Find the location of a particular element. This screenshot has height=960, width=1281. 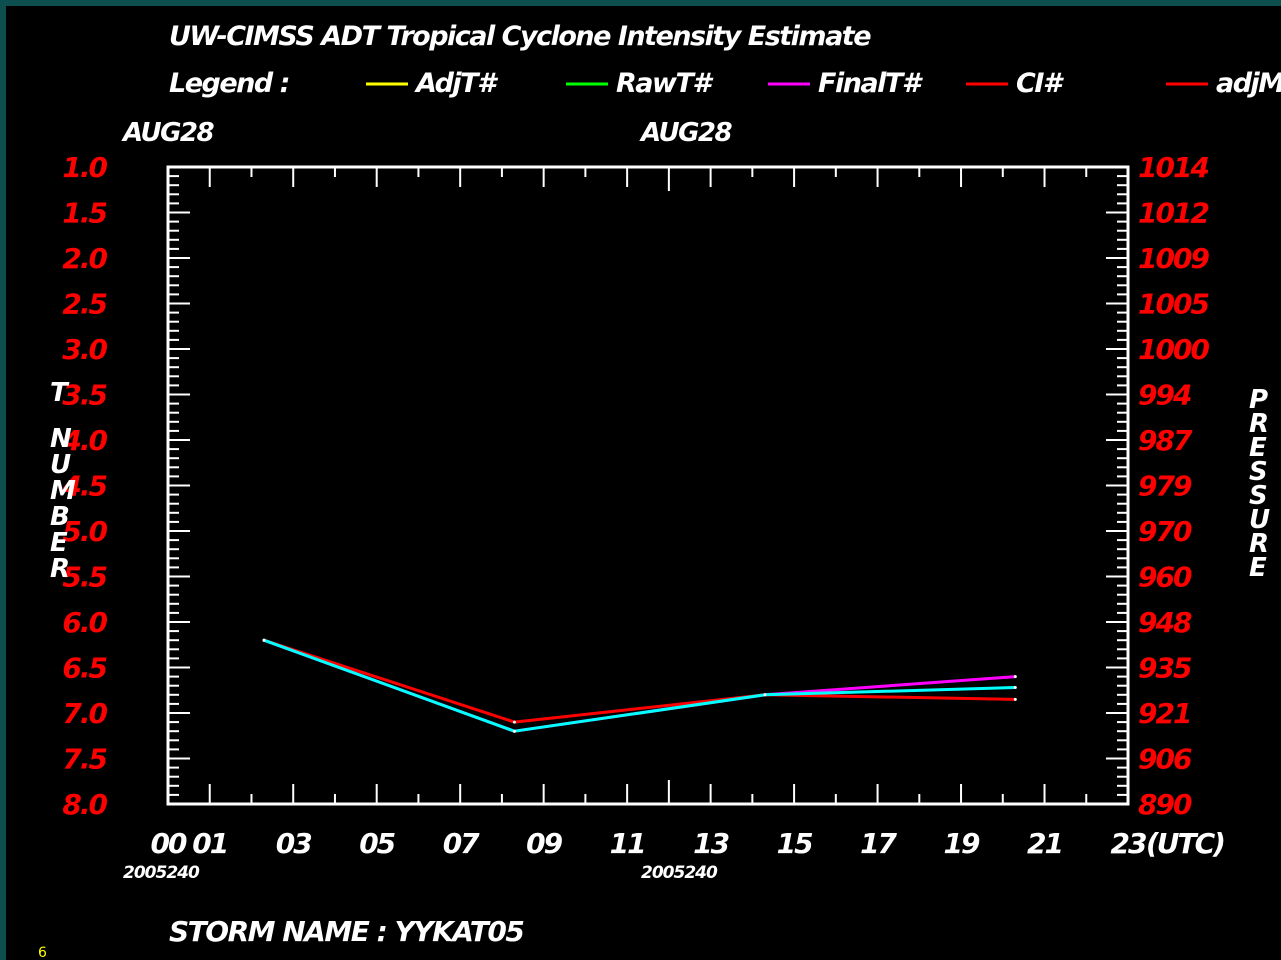

legend-item-label: RawT# is located at coordinates (665, 83).